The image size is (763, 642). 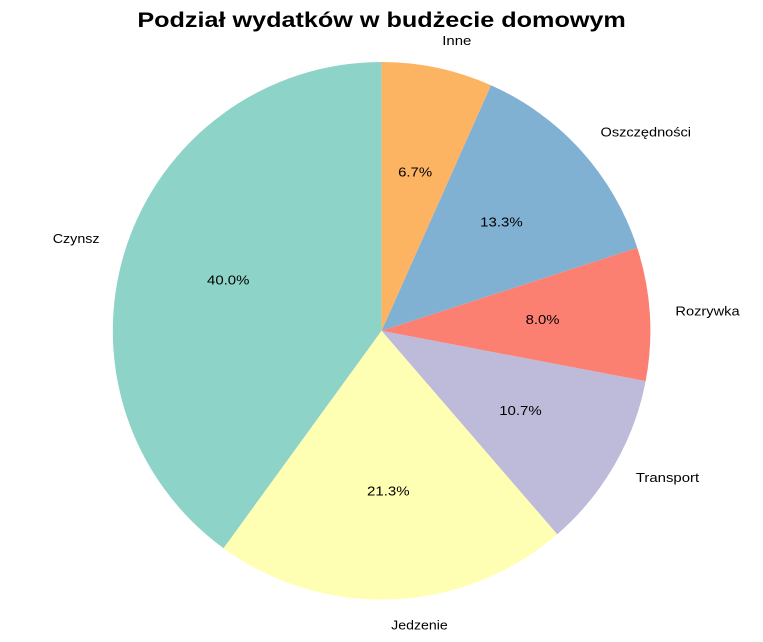 What do you see at coordinates (381, 20) in the screenshot?
I see `svg-text:Podział wydatków w budżecie do: Podział wydatków w budżecie domowym` at bounding box center [381, 20].